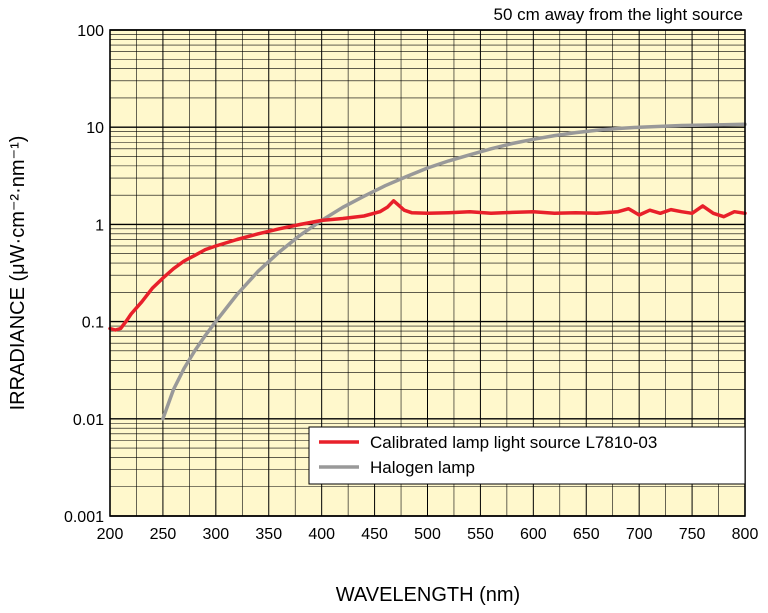  Describe the element at coordinates (84, 274) in the screenshot. I see `y-tick-labels: 0.001 0.01 0.1 1 10 100` at that location.